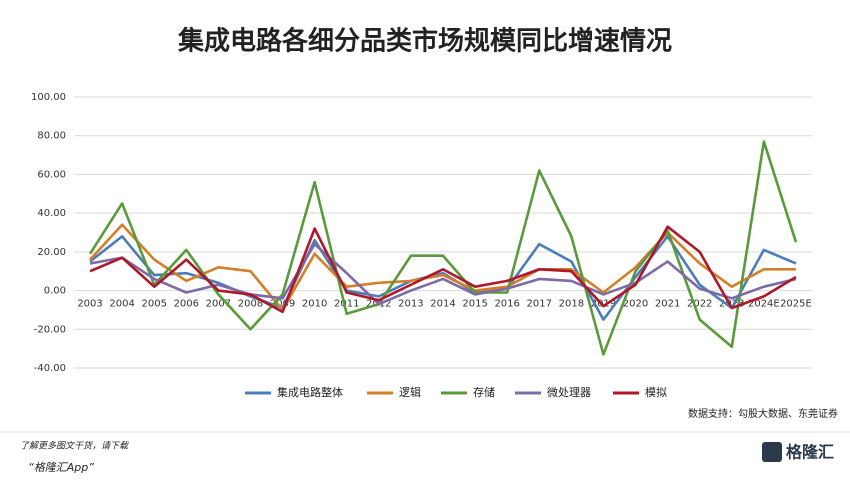  I want to click on x-tick-label: 2007, so click(218, 304).